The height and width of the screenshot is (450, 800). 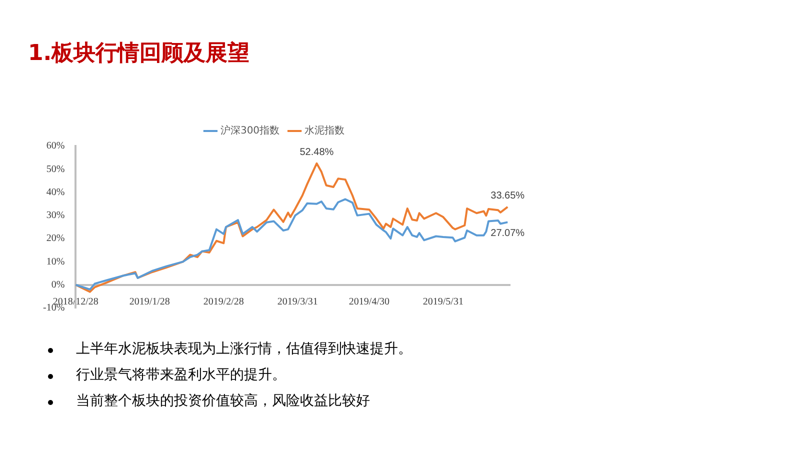 I want to click on y-tick-label: 20%, so click(x=55, y=238).